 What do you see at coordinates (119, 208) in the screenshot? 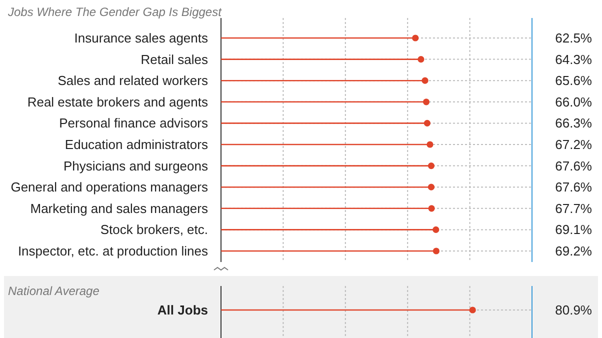
I see `y-tick-label: Marketing and sales managers` at bounding box center [119, 208].